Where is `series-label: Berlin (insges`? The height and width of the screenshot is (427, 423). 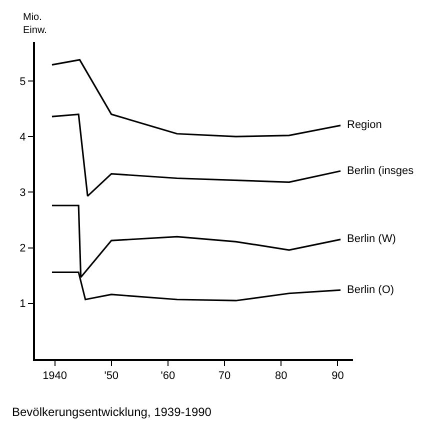
series-label: Berlin (insges is located at coordinates (380, 171).